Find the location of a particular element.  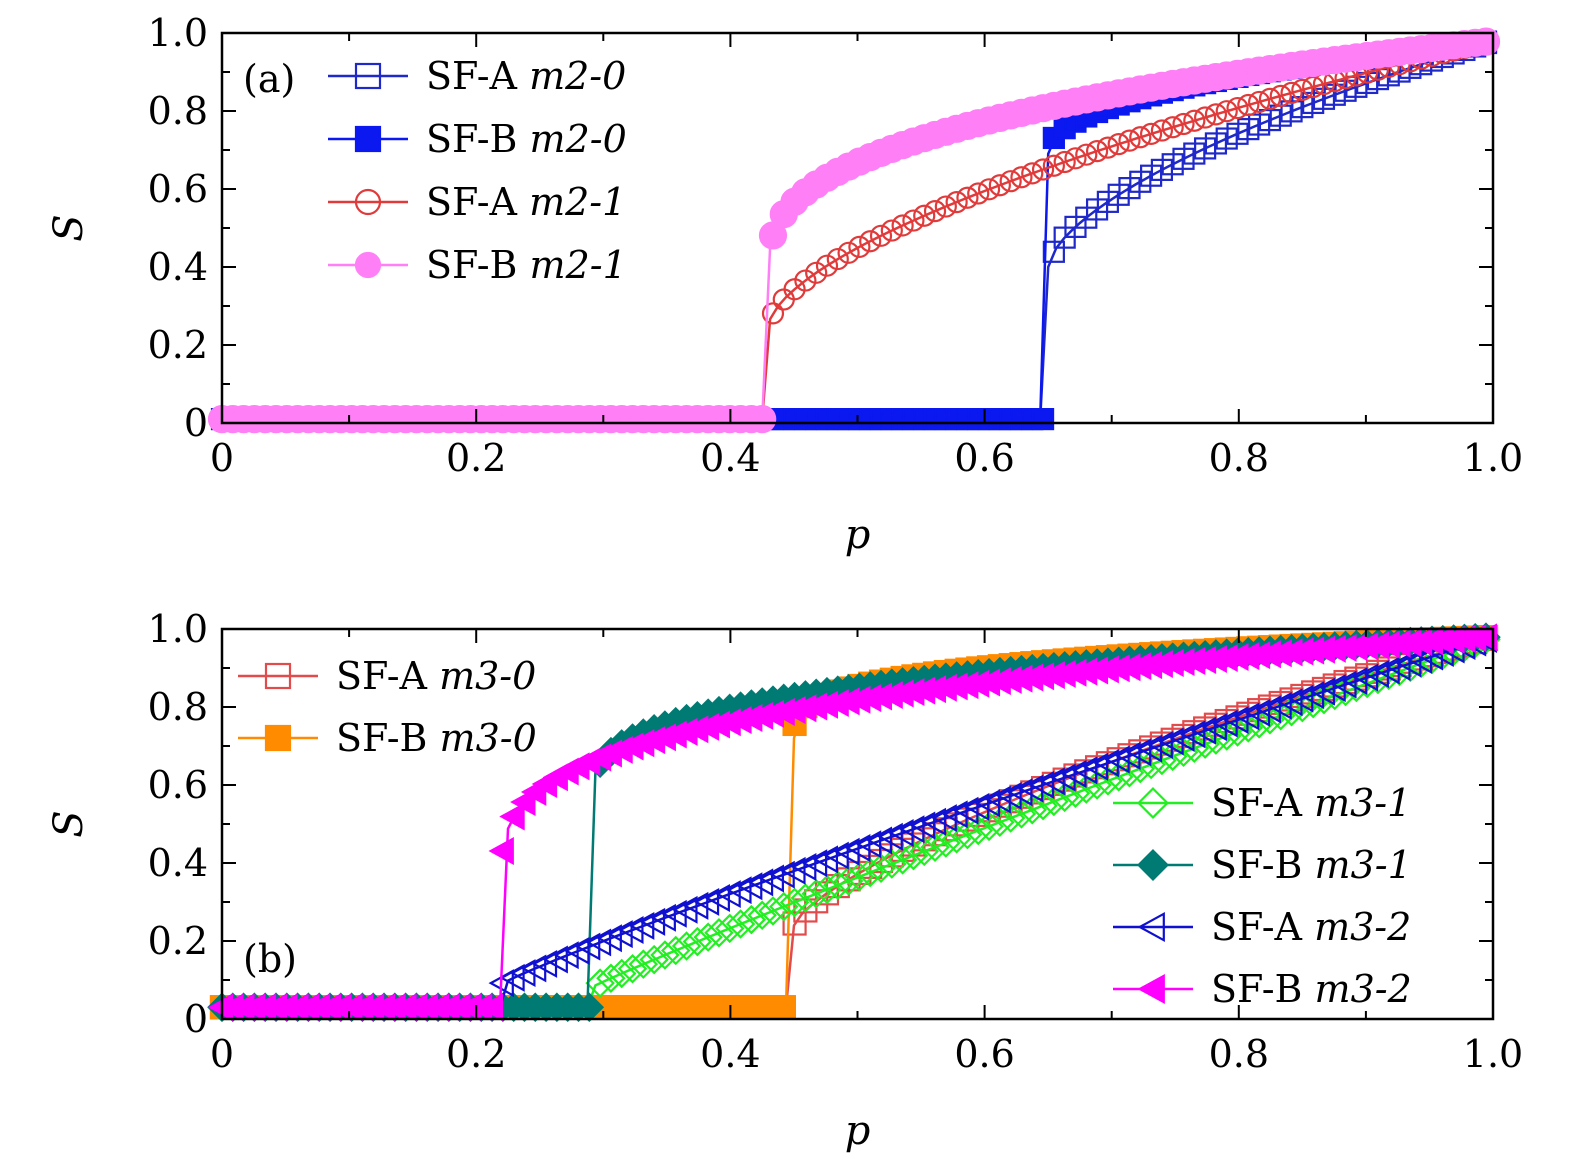

legend-label: SF-A m3-0 is located at coordinates (436, 676).